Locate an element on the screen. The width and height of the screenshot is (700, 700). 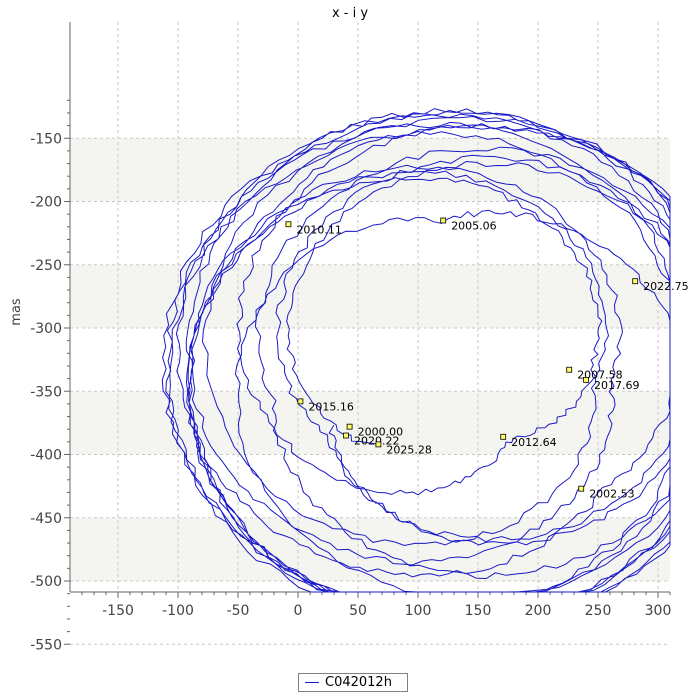
x-tick-label: 150 is located at coordinates (478, 611).